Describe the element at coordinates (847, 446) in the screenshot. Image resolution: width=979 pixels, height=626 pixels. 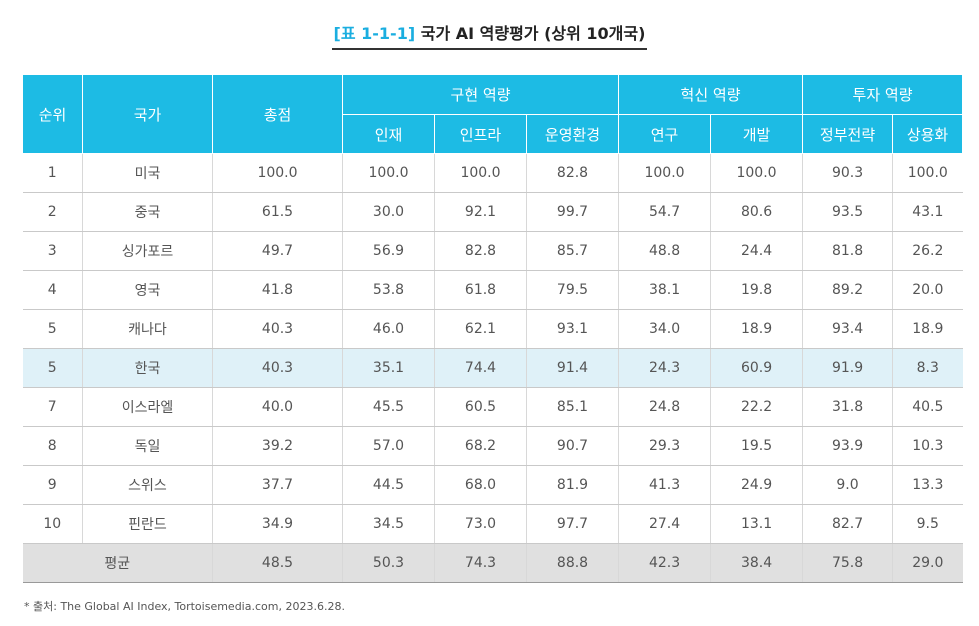
I see `table-cell: 93.9` at that location.